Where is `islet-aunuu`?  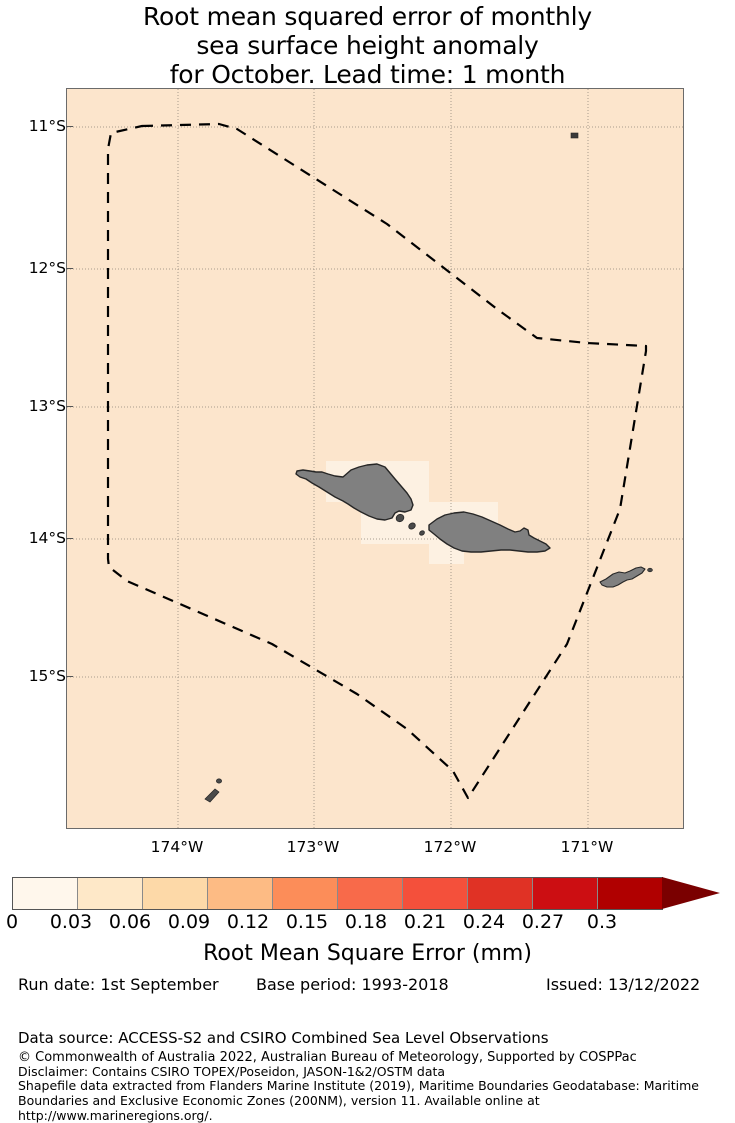
islet-aunuu is located at coordinates (650, 570).